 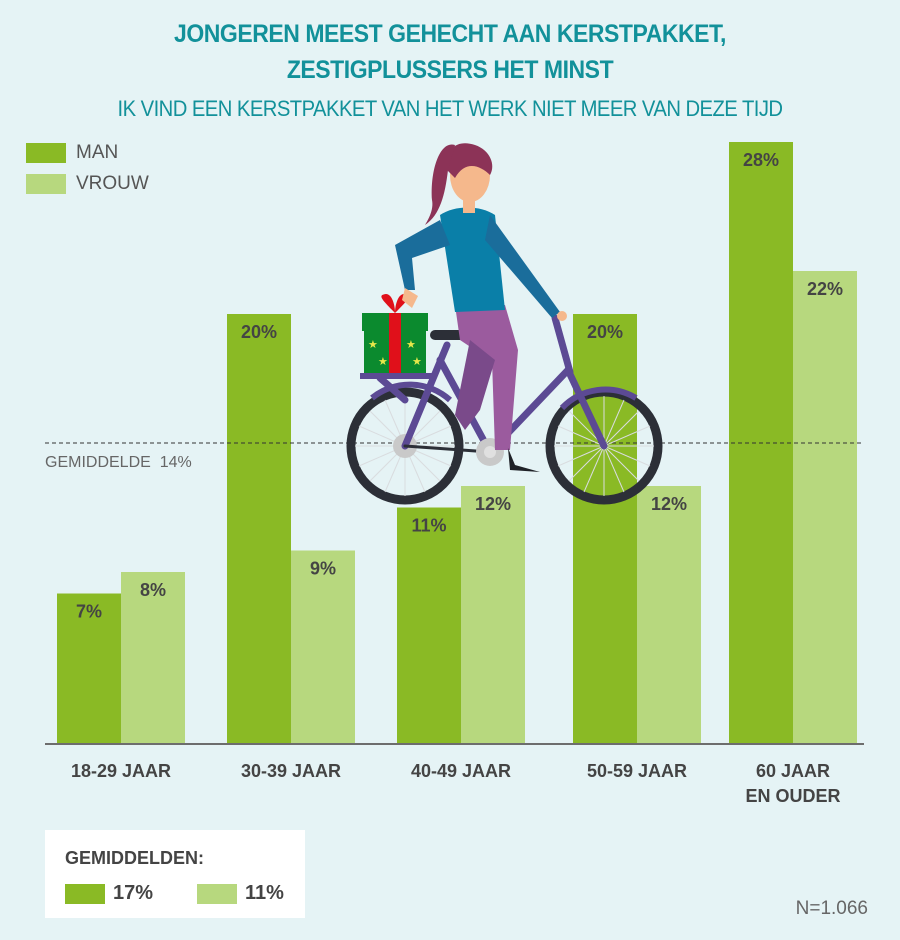 I want to click on category-label-2: 30-39 JAAR, so click(x=291, y=771).